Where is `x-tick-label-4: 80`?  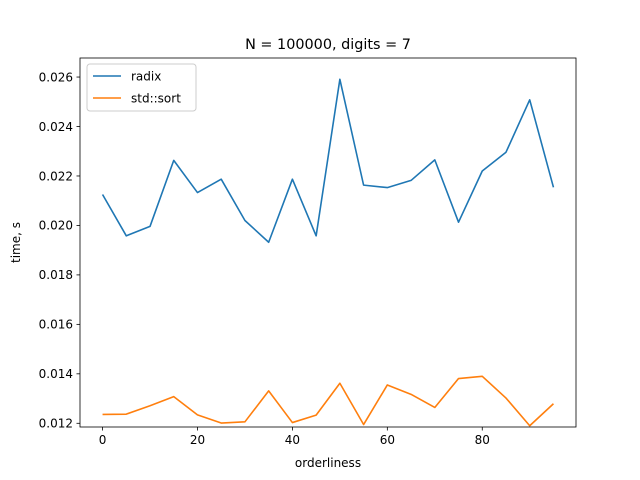 x-tick-label-4: 80 is located at coordinates (482, 440).